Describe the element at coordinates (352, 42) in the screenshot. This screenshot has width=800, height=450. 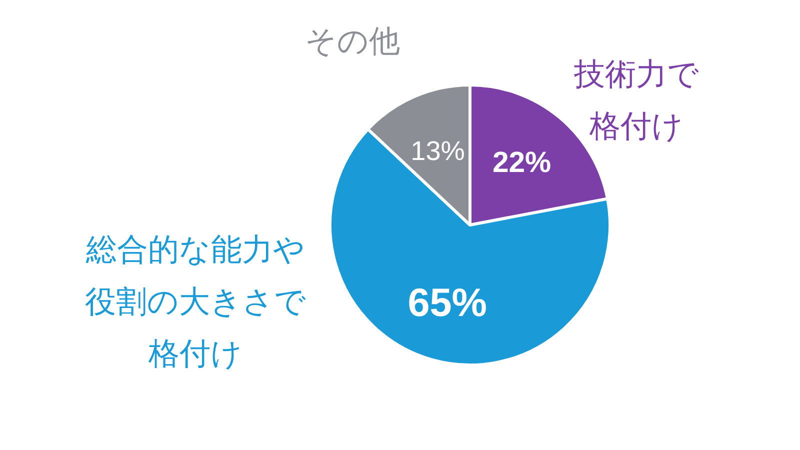
I see `slice-label: その他` at that location.